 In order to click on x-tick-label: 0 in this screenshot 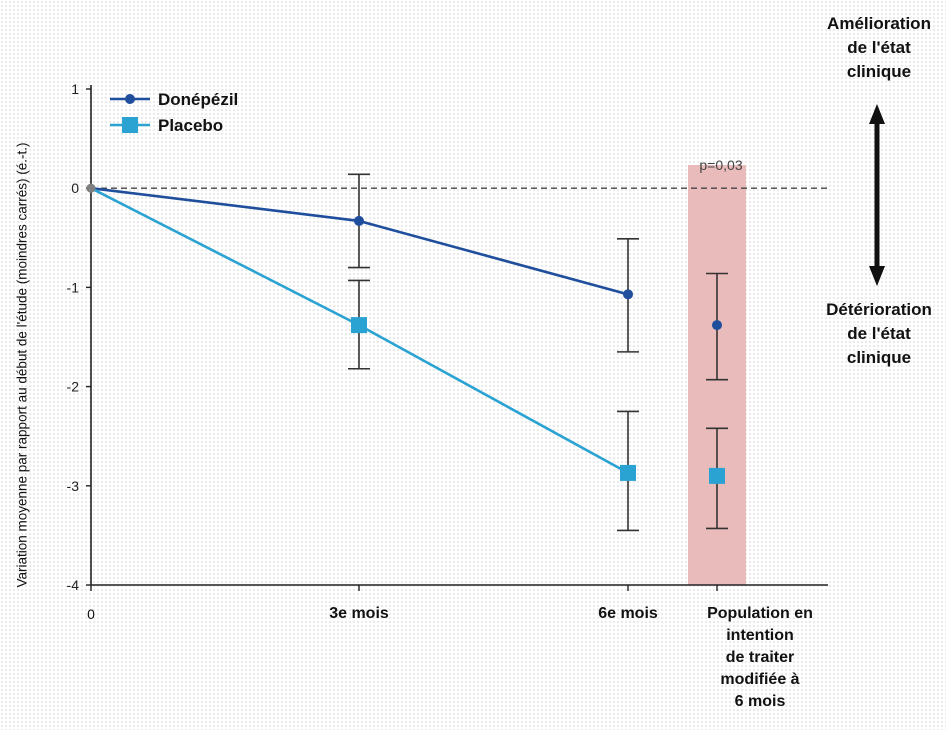, I will do `click(91, 614)`.